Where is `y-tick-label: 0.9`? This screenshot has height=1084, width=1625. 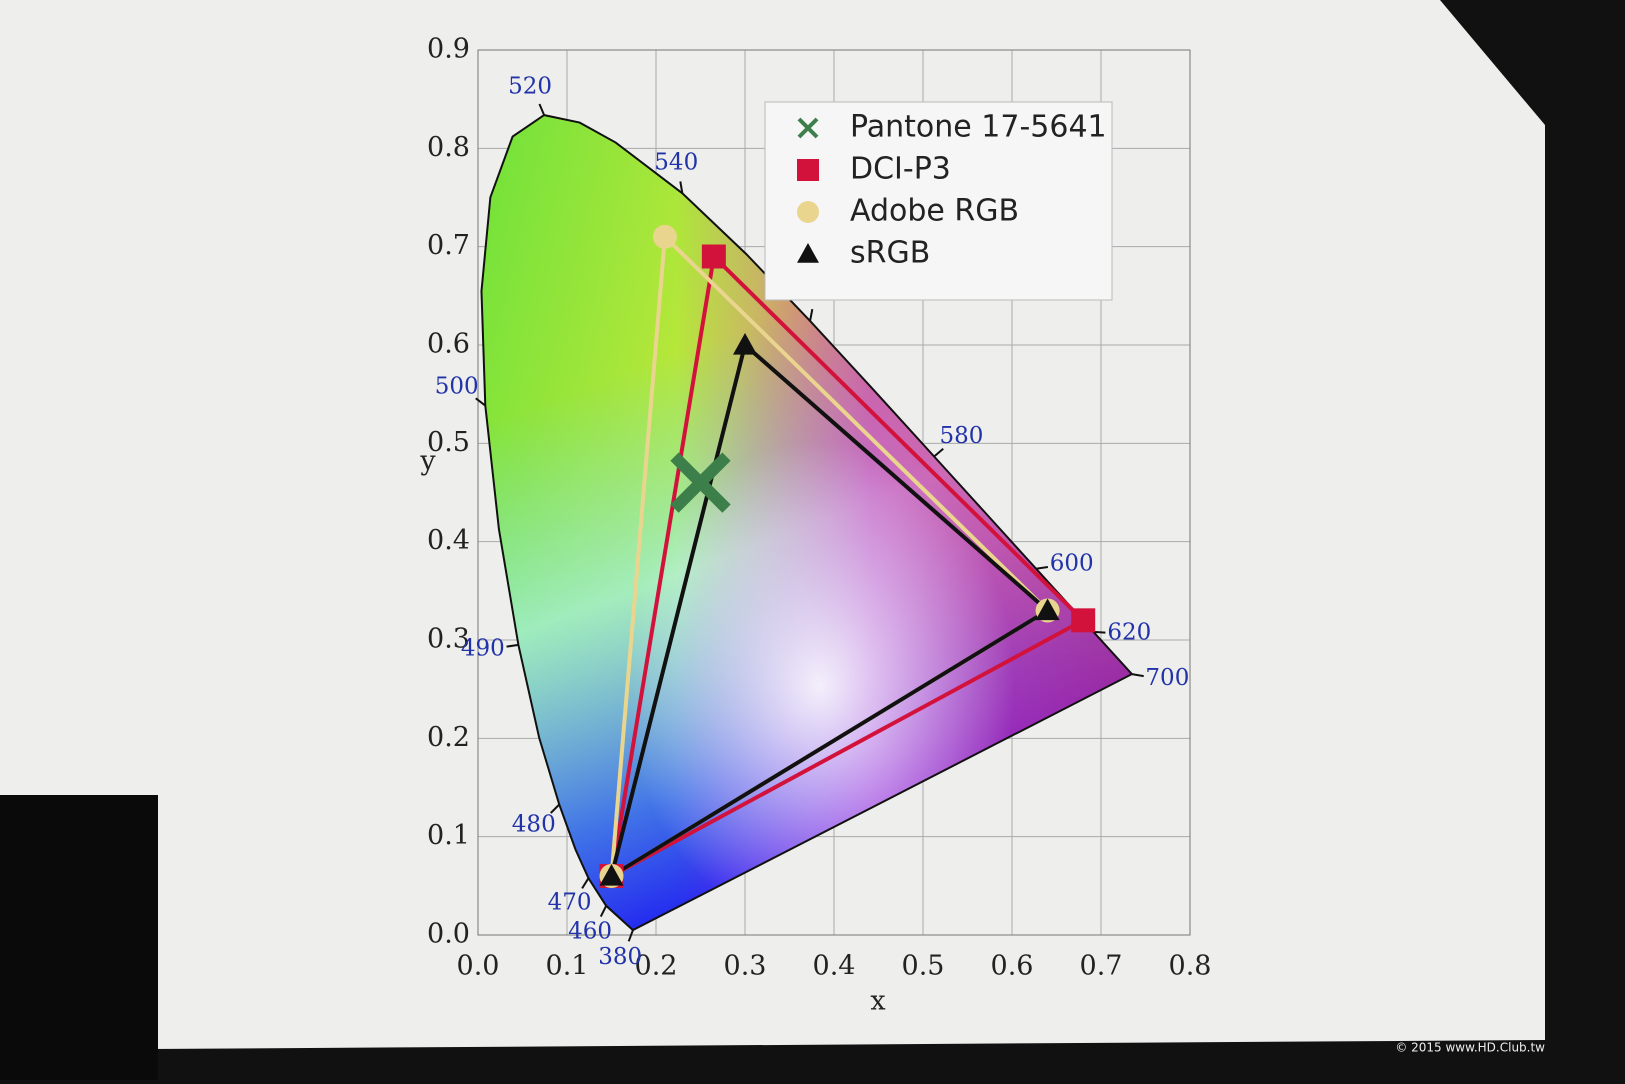 y-tick-label: 0.9 is located at coordinates (448, 49).